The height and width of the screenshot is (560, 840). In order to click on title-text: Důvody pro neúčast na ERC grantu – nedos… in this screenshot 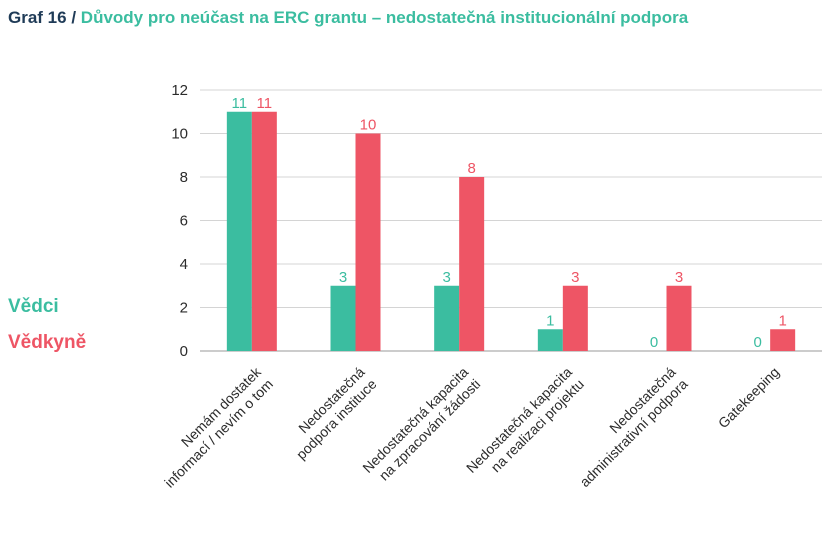, I will do `click(384, 17)`.